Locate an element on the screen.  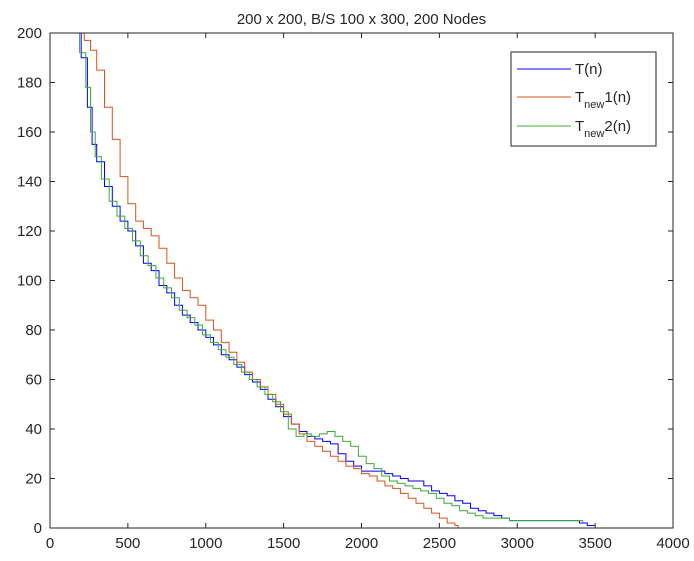
x-tick-label: 1000 is located at coordinates (205, 543).